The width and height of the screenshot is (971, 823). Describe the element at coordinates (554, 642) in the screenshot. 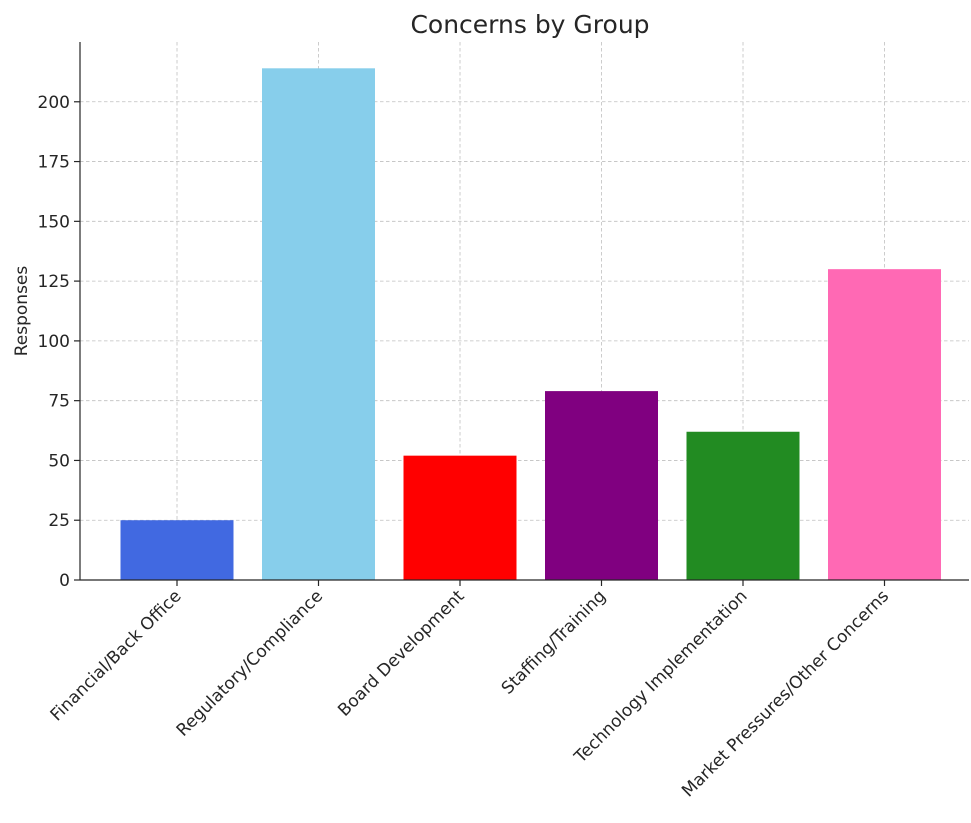

I see `x-tick-label: Staffing/Training` at that location.